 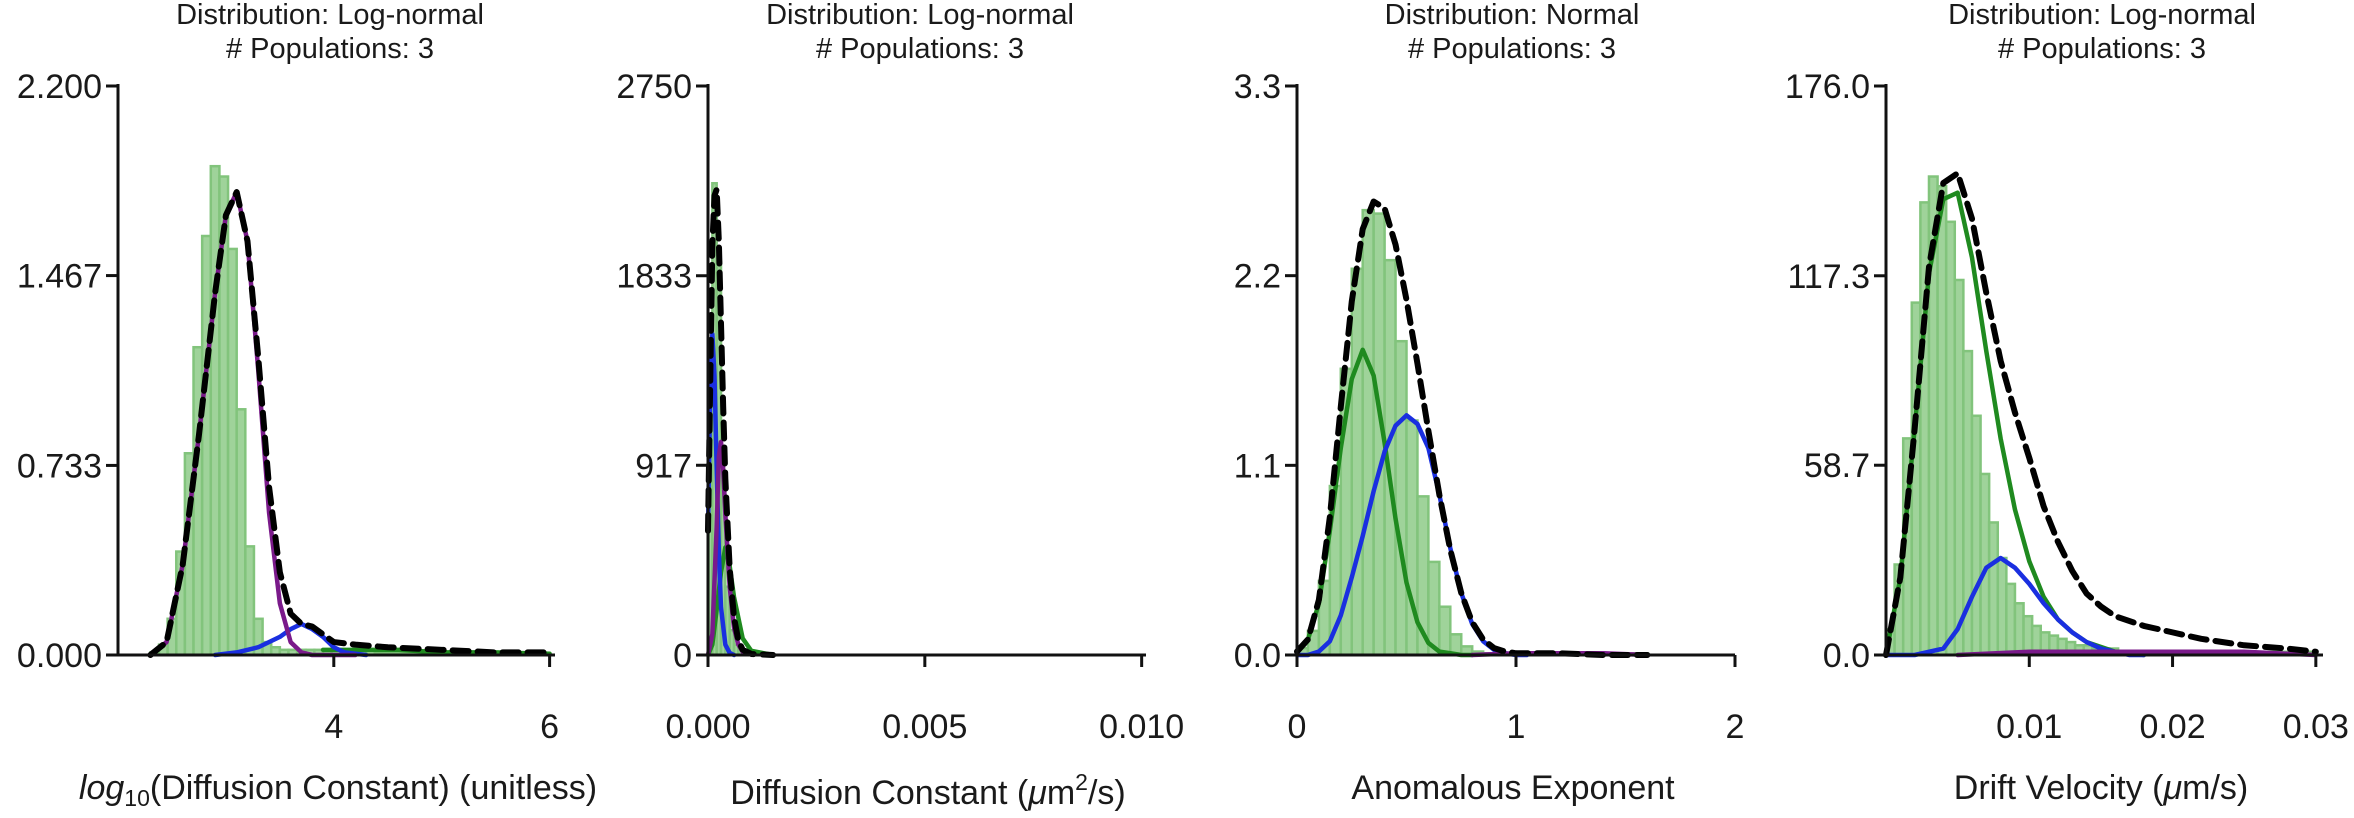 What do you see at coordinates (1081, 782) in the screenshot?
I see `panel-2-xlabel-sup: 2` at bounding box center [1081, 782].